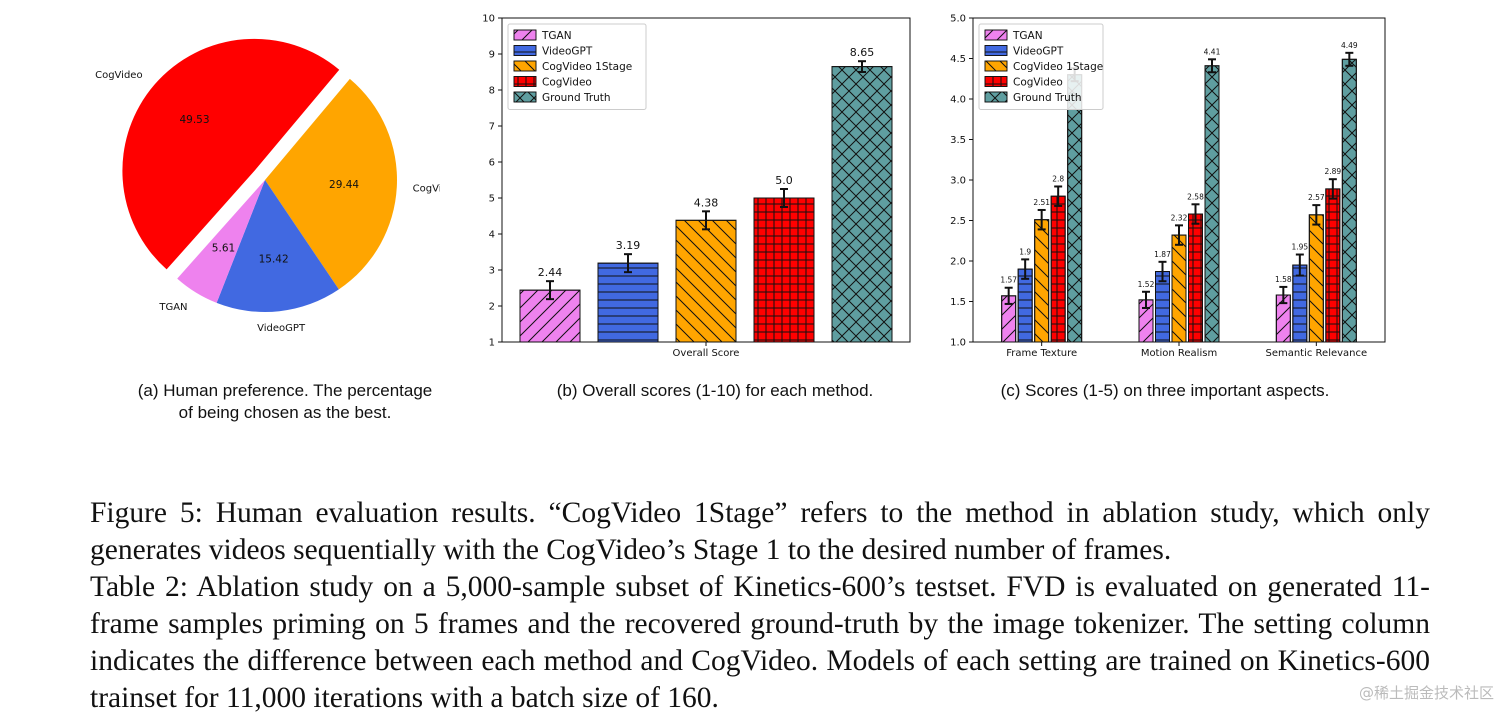 This screenshot has width=1512, height=725. Describe the element at coordinates (958, 19) in the screenshot. I see `y-tick-label: 5.0` at that location.